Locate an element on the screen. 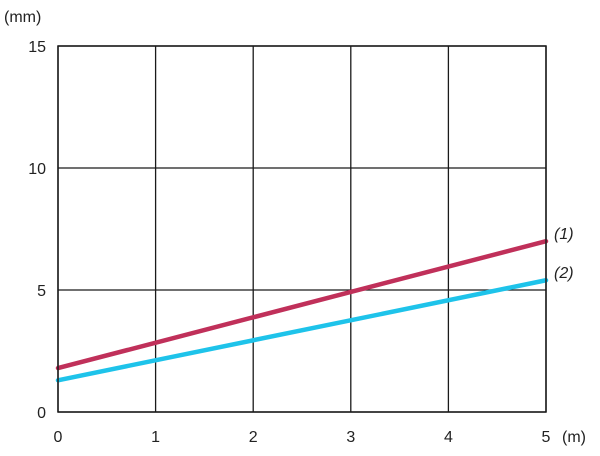 Image resolution: width=600 pixels, height=456 pixels. x-axis-unit-label: (m) is located at coordinates (574, 437).